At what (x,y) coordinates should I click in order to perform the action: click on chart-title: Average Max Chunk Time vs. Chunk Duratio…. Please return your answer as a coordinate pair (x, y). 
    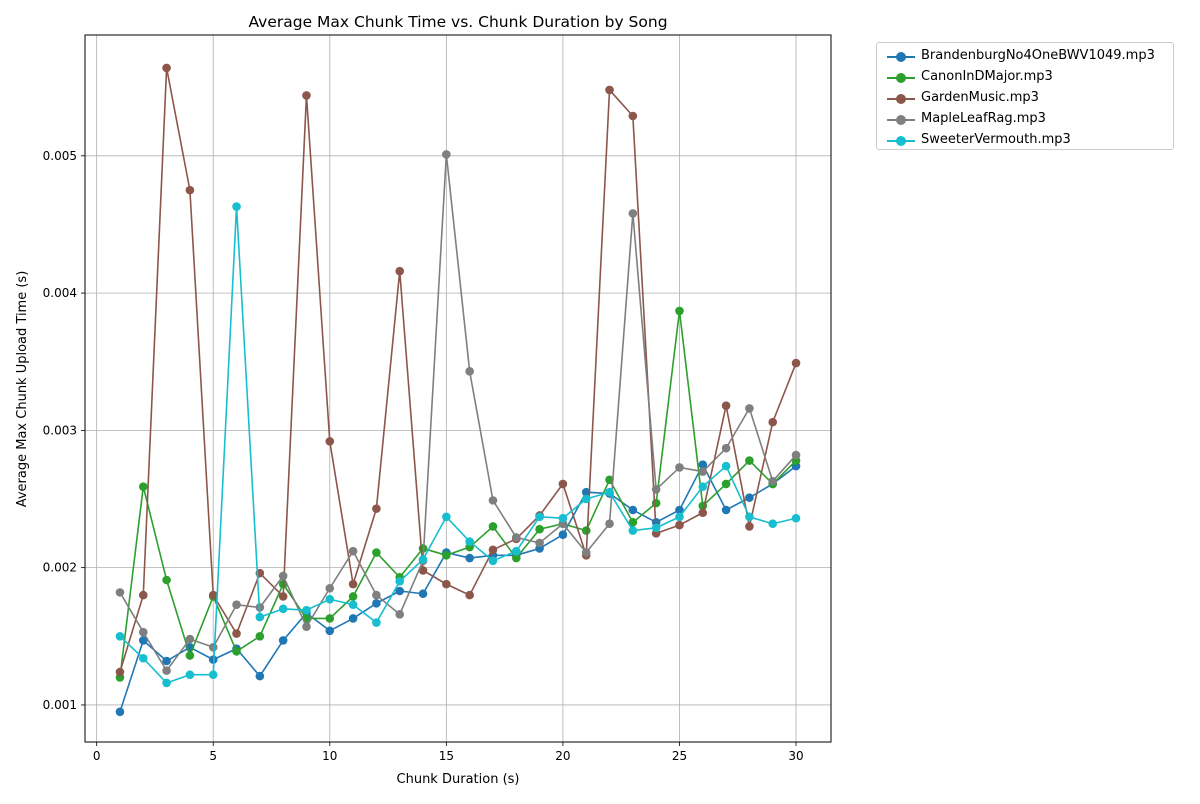
    Looking at the image, I should click on (457, 22).